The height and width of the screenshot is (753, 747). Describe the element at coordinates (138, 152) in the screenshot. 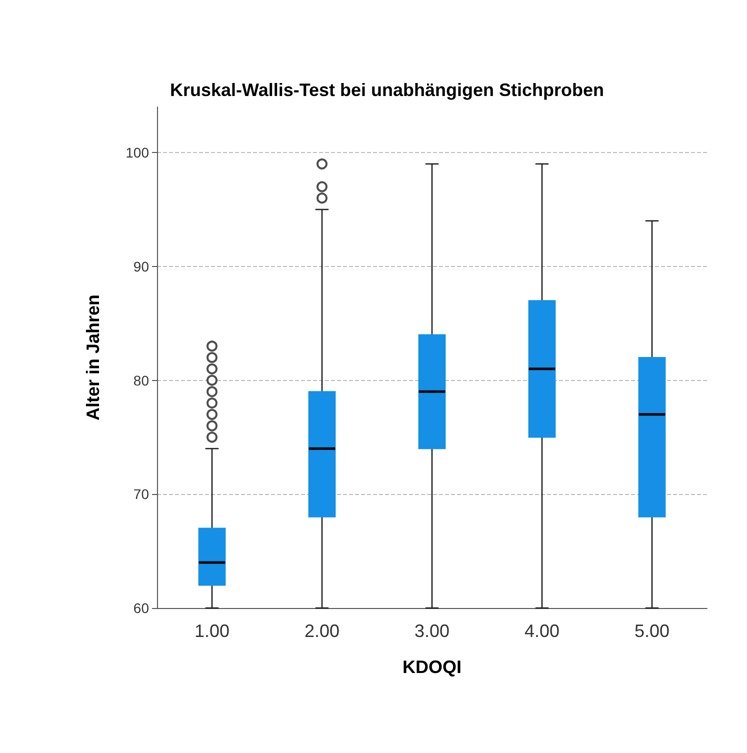

I see `y-tick-label: 100` at that location.